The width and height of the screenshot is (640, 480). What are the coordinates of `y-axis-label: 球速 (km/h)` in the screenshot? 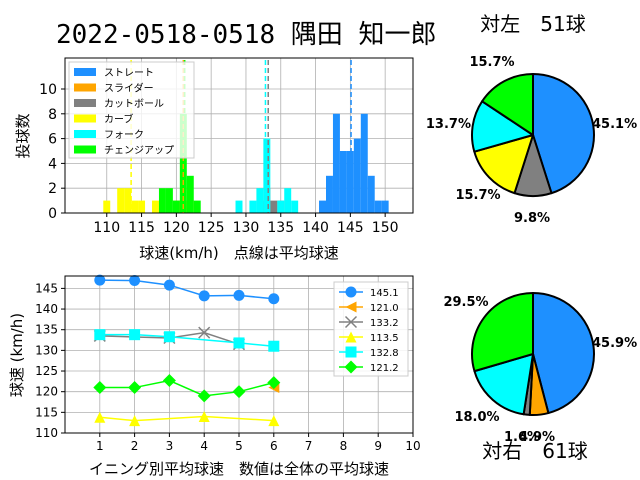 It's located at (17, 355).